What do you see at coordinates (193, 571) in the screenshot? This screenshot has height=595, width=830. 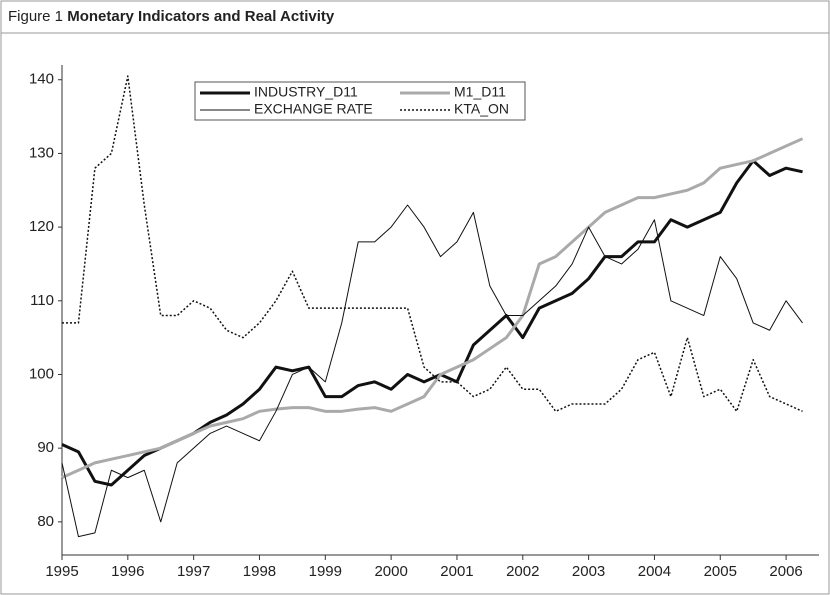 I see `x-tick-label: 1997` at bounding box center [193, 571].